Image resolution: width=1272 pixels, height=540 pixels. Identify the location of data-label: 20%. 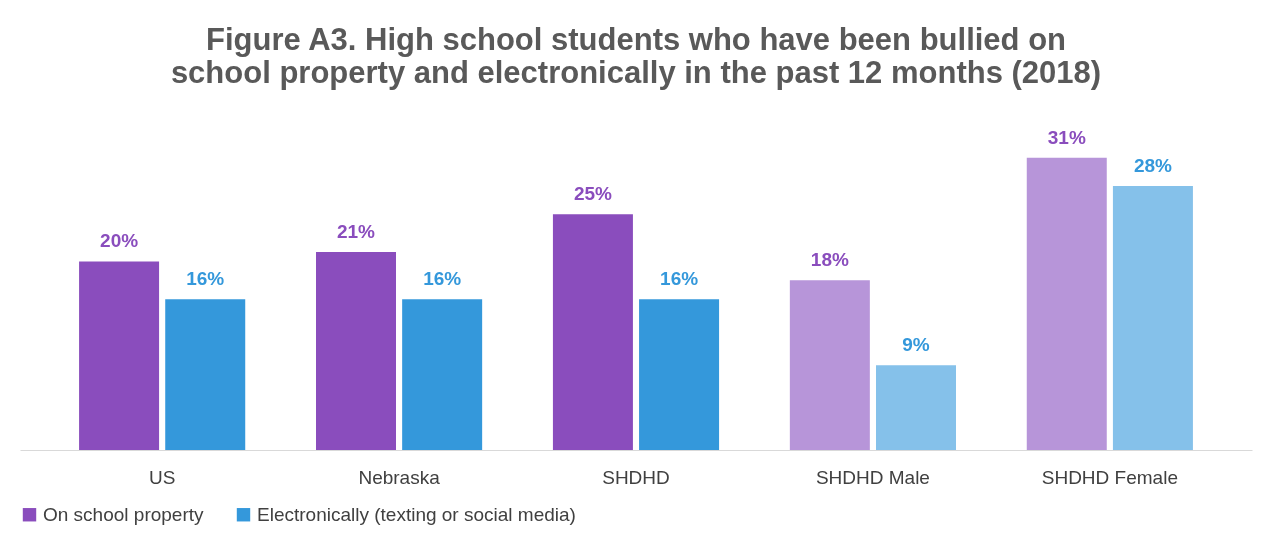
(119, 241).